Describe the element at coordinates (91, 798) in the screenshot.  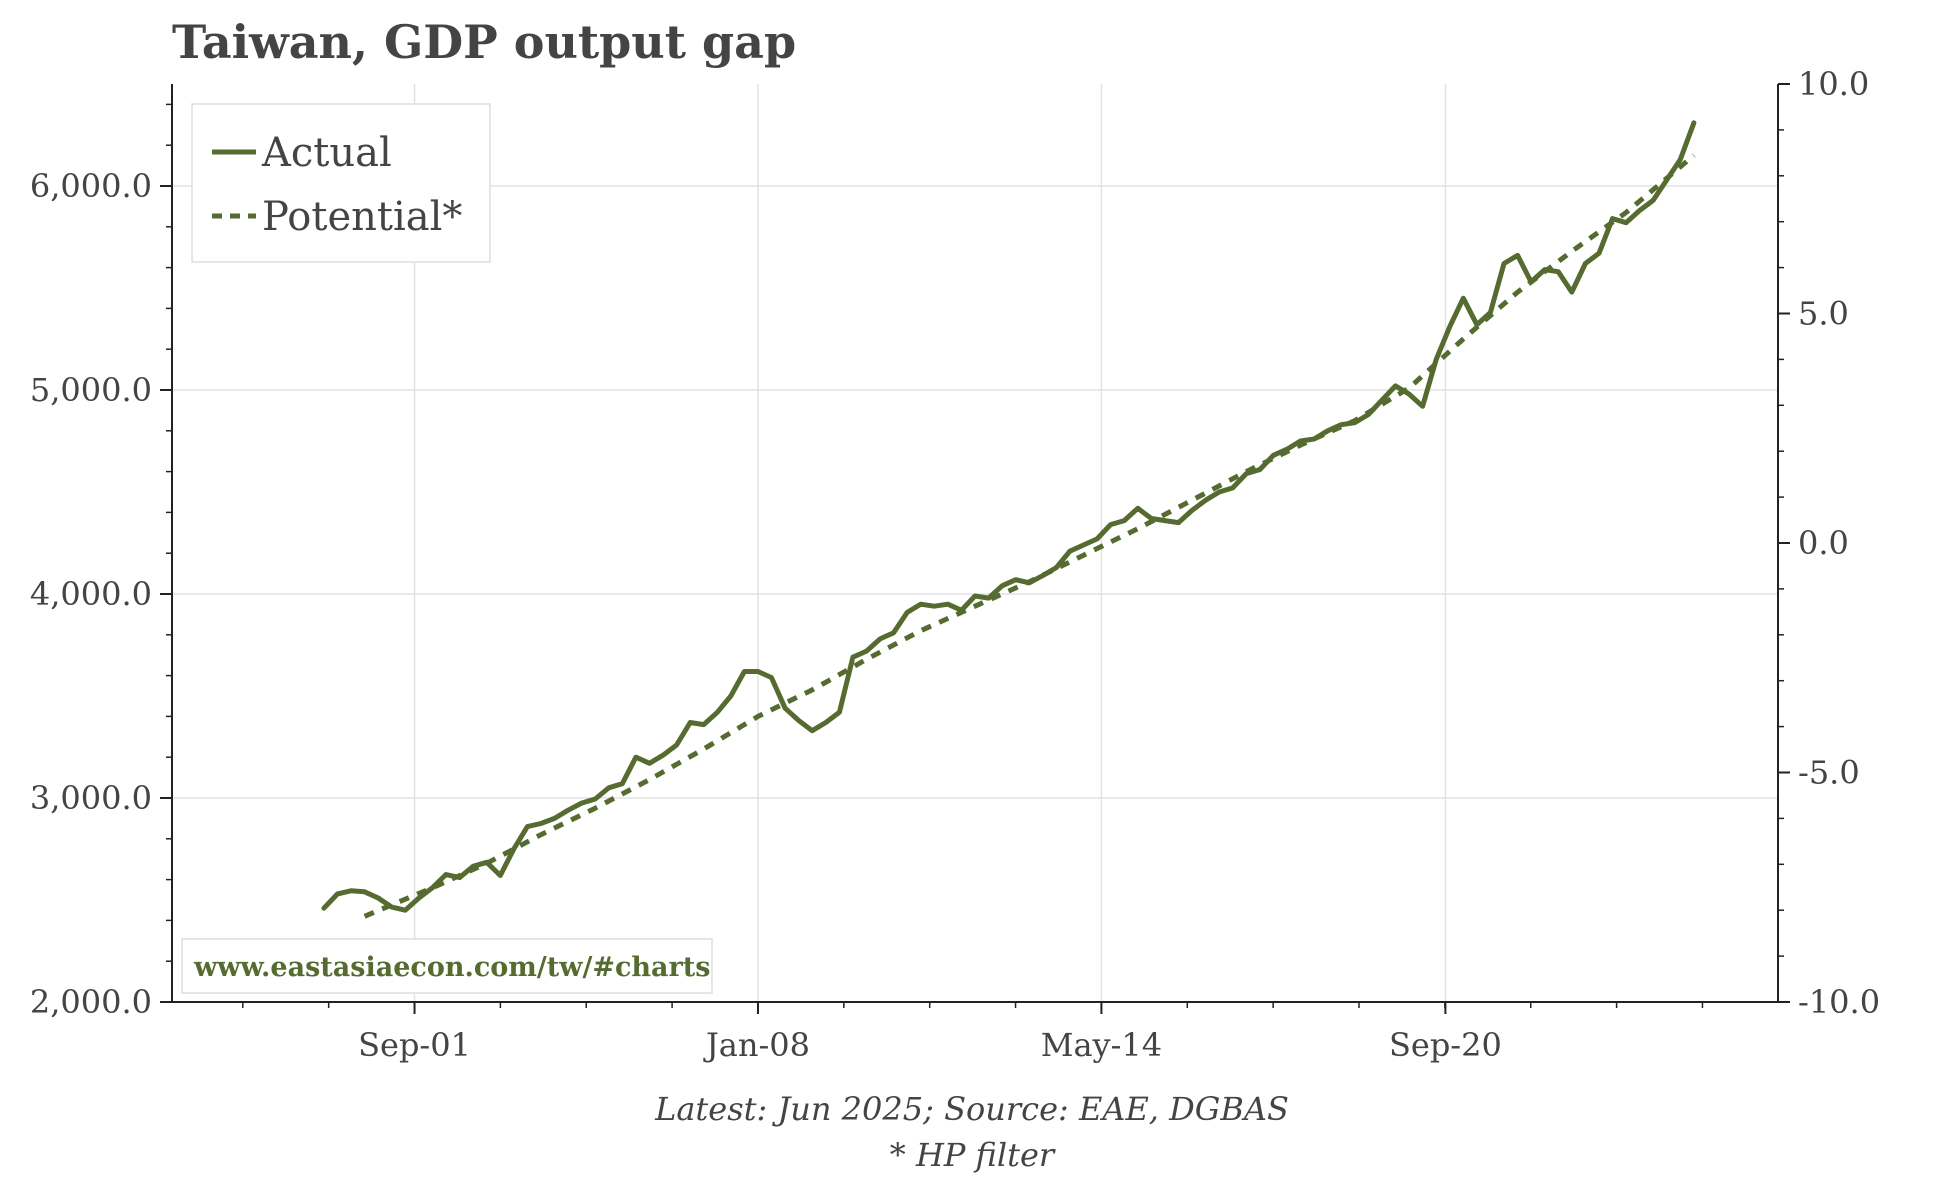
I see `left-tick-label: 3,000.0` at that location.